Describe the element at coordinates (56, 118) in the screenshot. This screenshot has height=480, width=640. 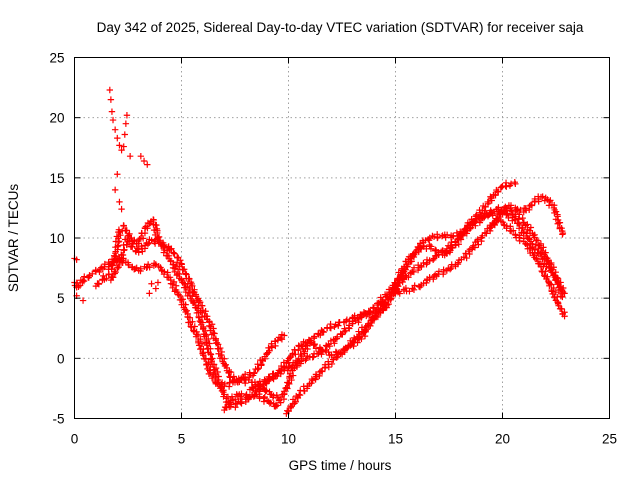
I see `y-tick-label: 20` at that location.